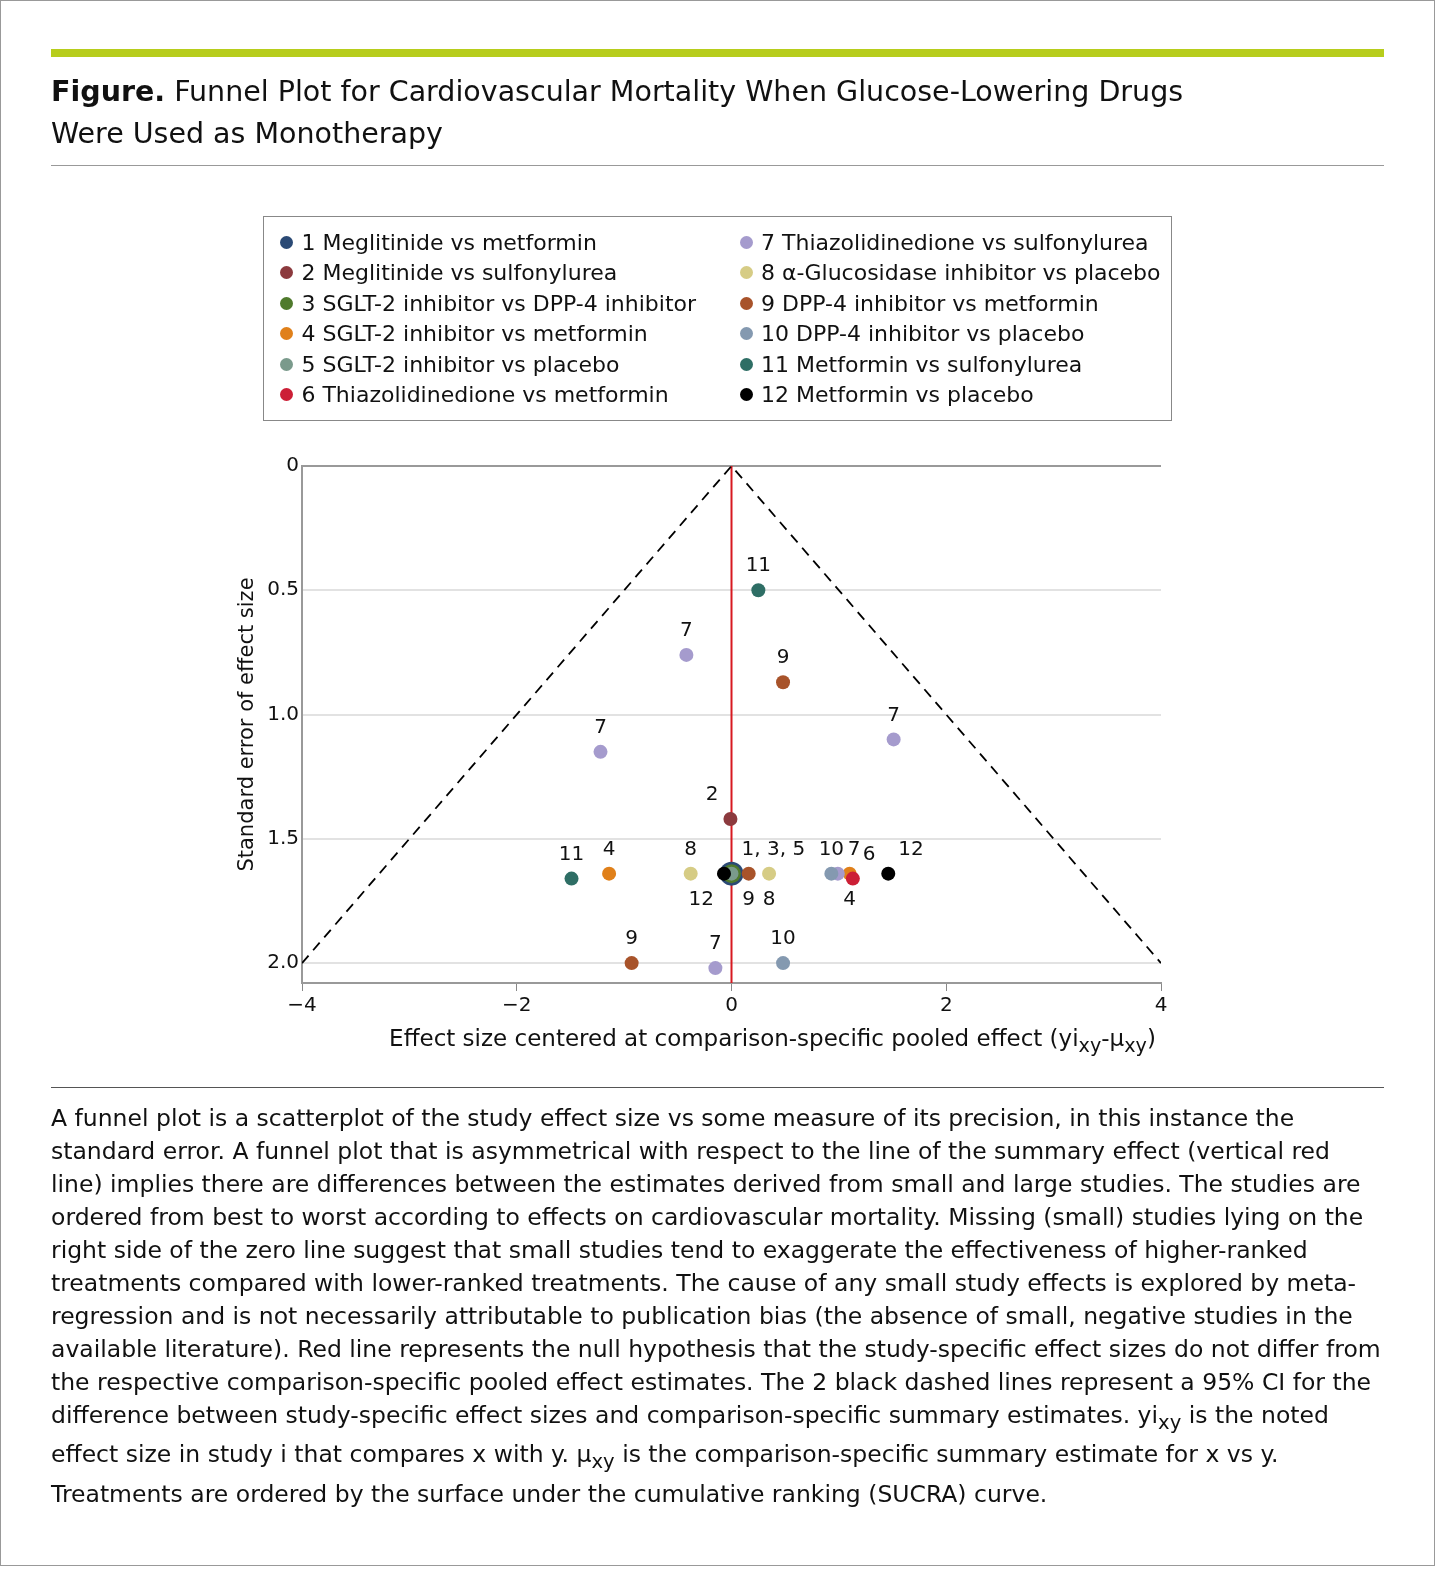  I want to click on y-axis-title: Standard error of effect size, so click(246, 724).